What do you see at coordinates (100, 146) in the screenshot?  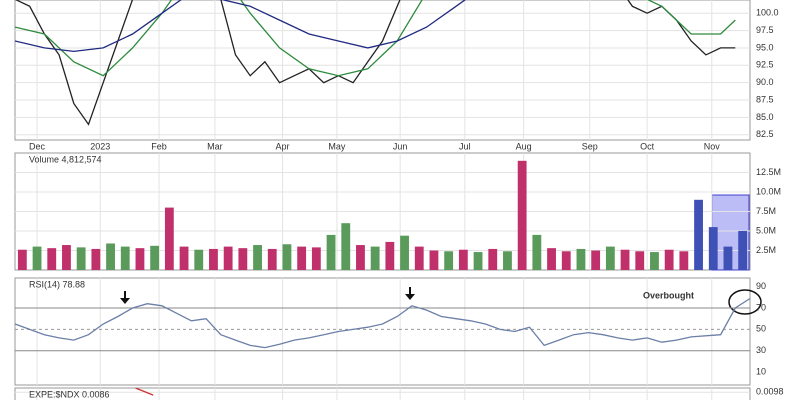 I see `x-tick-label: 2023` at bounding box center [100, 146].